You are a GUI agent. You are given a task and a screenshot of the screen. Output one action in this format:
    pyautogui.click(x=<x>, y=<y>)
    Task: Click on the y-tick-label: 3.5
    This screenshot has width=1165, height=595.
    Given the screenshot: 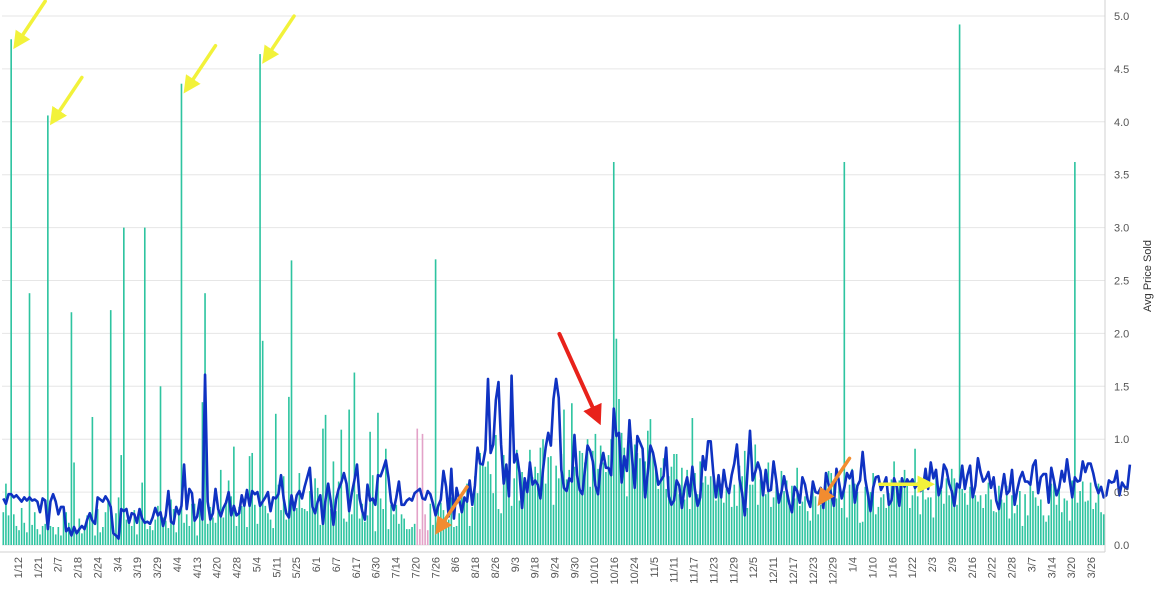 What is the action you would take?
    pyautogui.click(x=1121, y=176)
    